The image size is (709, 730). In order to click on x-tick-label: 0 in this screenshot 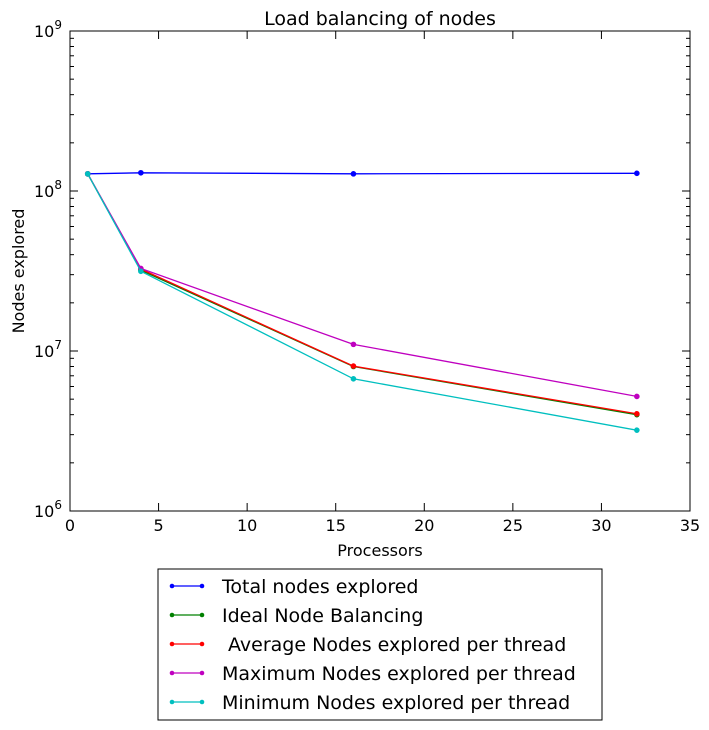, I will do `click(70, 525)`.